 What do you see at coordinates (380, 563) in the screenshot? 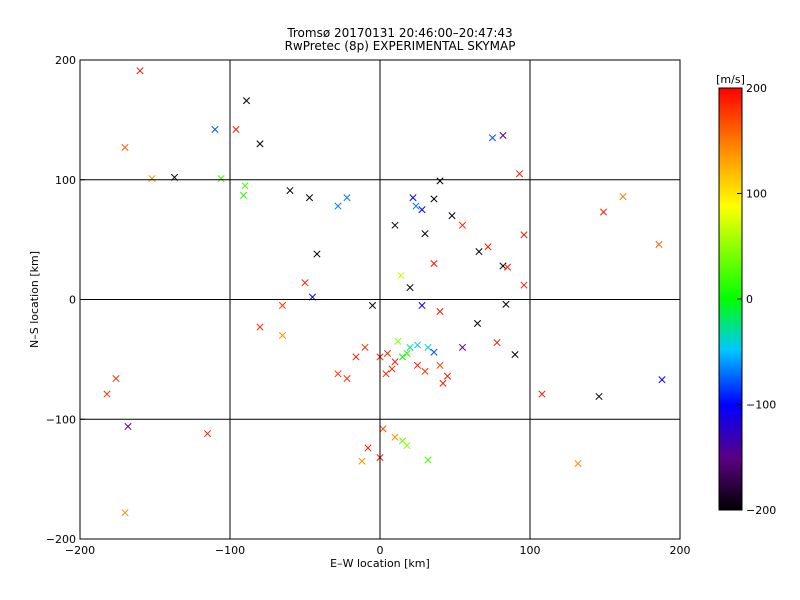
I see `x-axis-label: E–W location [km]` at bounding box center [380, 563].